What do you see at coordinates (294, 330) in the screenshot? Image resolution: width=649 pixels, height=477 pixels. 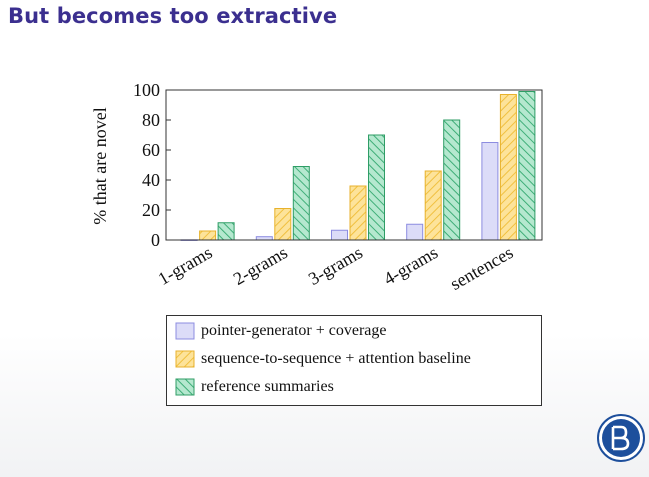 I see `legend-label-pointer-generator: pointer-generator + coverage` at bounding box center [294, 330].